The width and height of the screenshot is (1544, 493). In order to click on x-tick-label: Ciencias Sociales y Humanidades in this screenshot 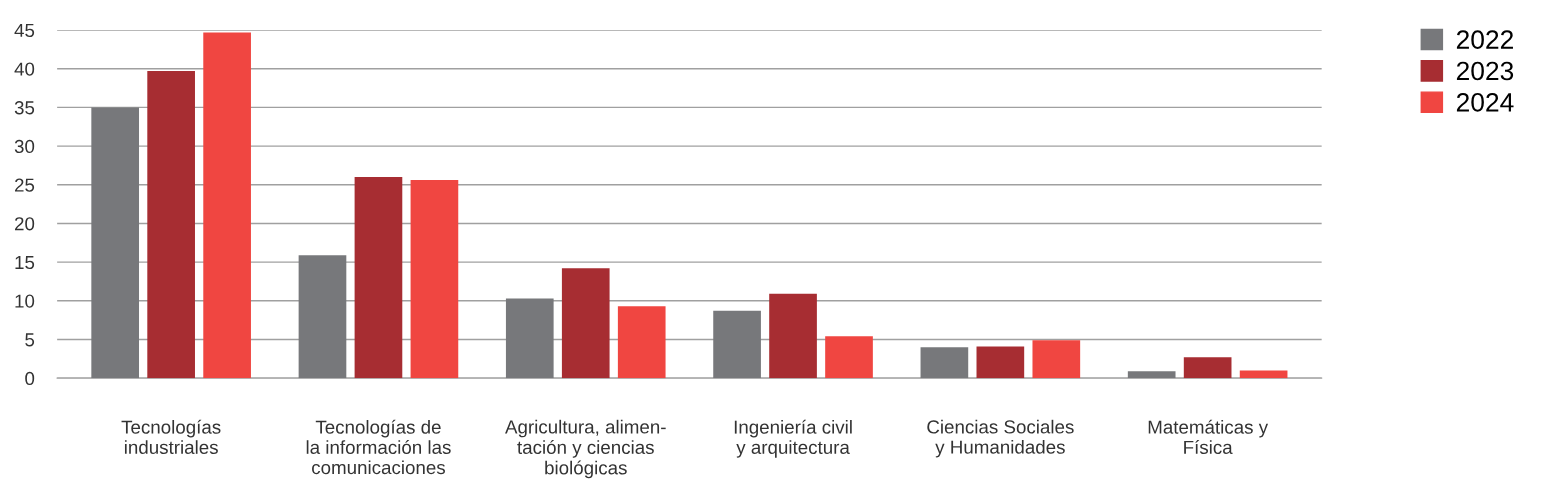, I will do `click(1000, 438)`.